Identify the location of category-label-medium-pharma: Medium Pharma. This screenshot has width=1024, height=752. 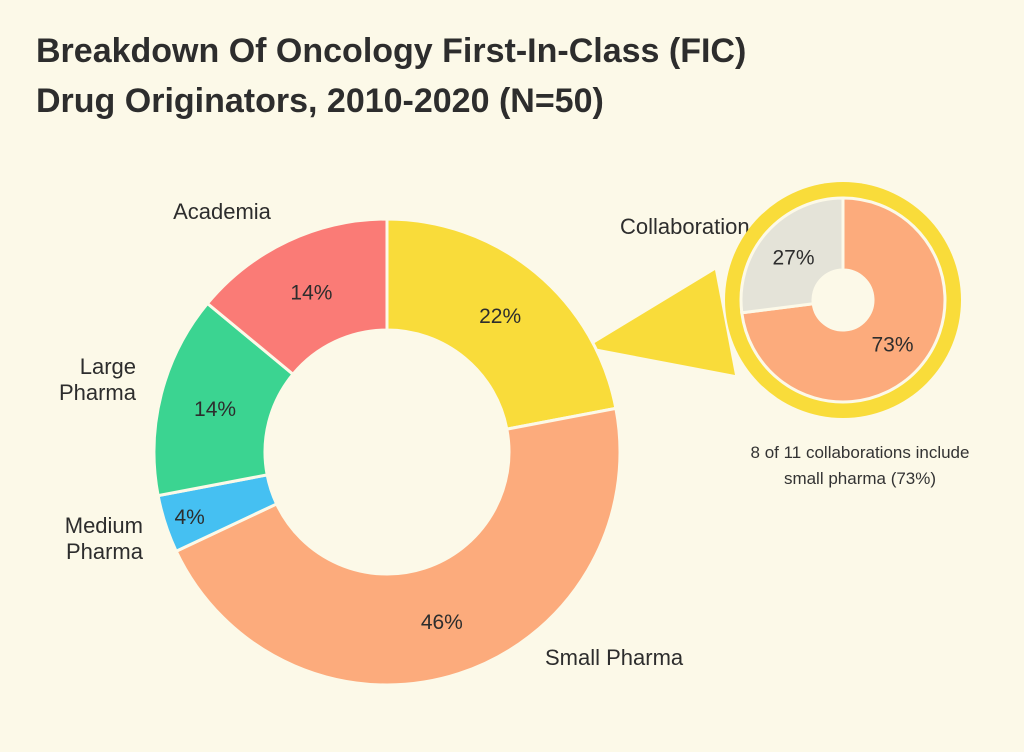
(104, 538).